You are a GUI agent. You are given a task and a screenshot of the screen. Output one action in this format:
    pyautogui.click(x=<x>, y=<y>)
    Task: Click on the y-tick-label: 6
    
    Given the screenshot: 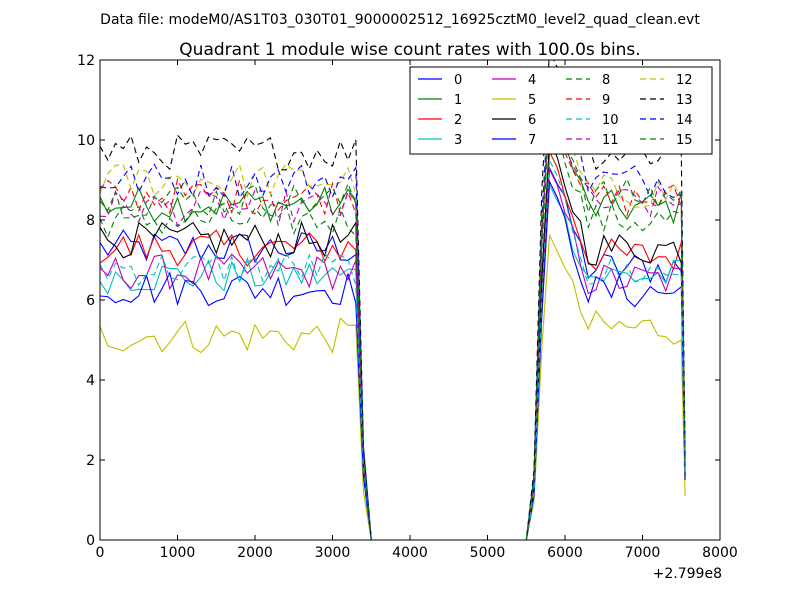 What is the action you would take?
    pyautogui.click(x=90, y=301)
    